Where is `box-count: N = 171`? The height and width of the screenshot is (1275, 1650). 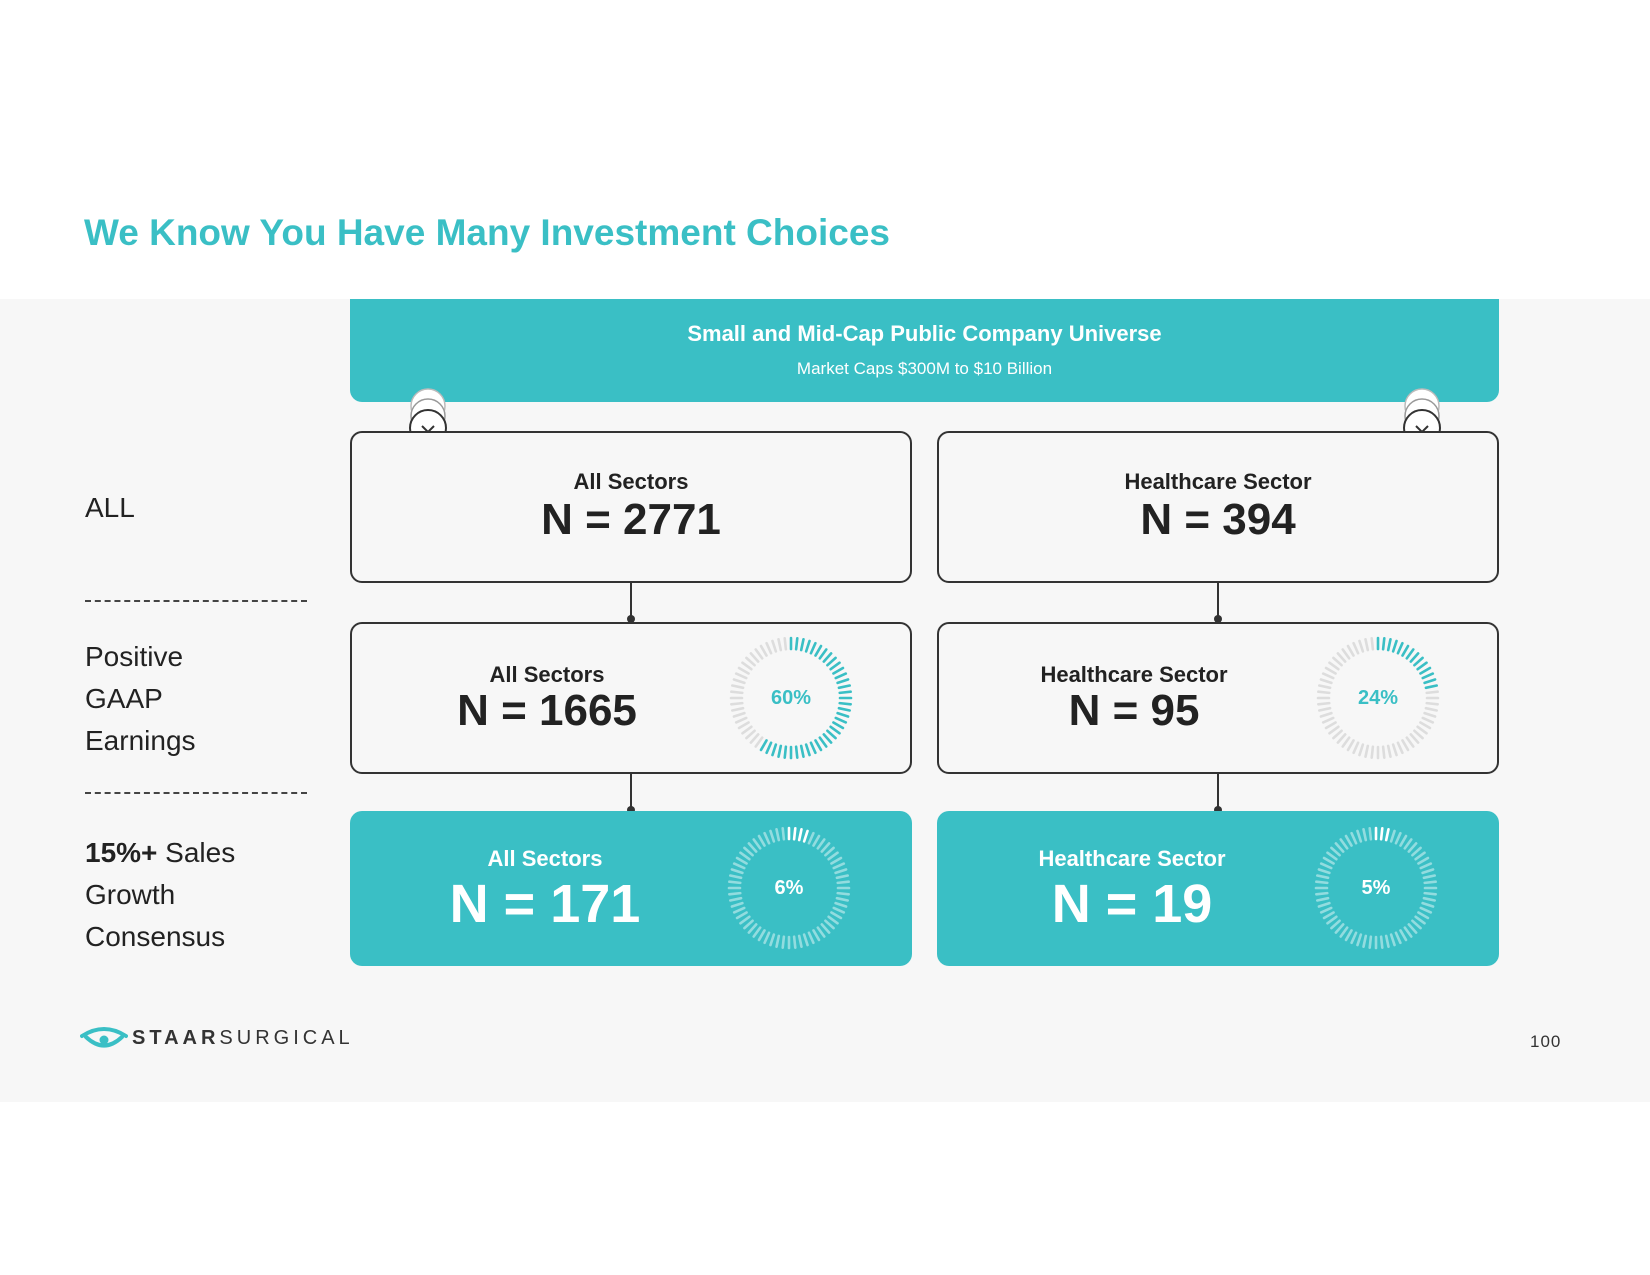
box-count: N = 171 is located at coordinates (545, 904).